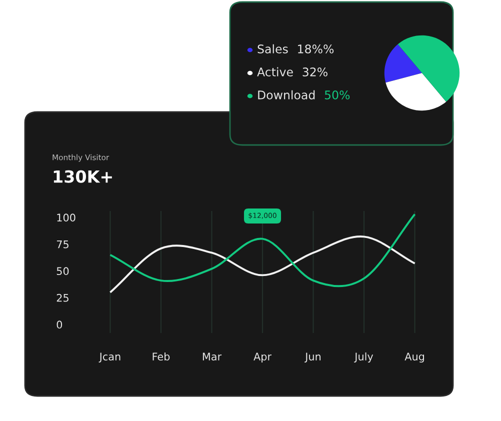 The image size is (501, 421). I want to click on y-tick-label: 0, so click(59, 324).